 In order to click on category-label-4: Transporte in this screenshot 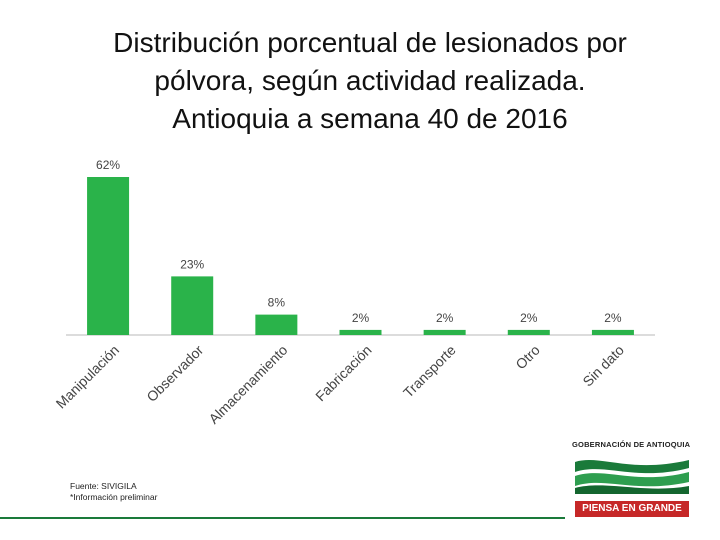, I will do `click(429, 371)`.